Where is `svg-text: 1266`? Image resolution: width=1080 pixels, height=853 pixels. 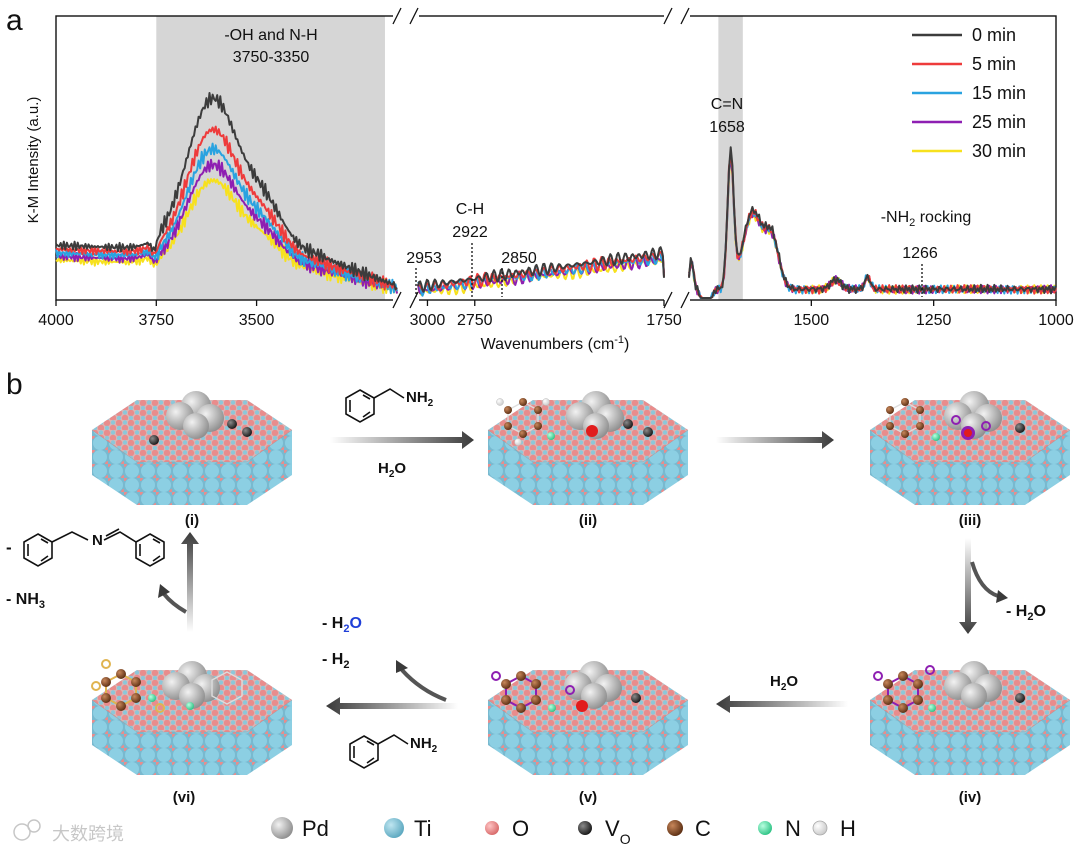 svg-text: 1266 is located at coordinates (920, 253).